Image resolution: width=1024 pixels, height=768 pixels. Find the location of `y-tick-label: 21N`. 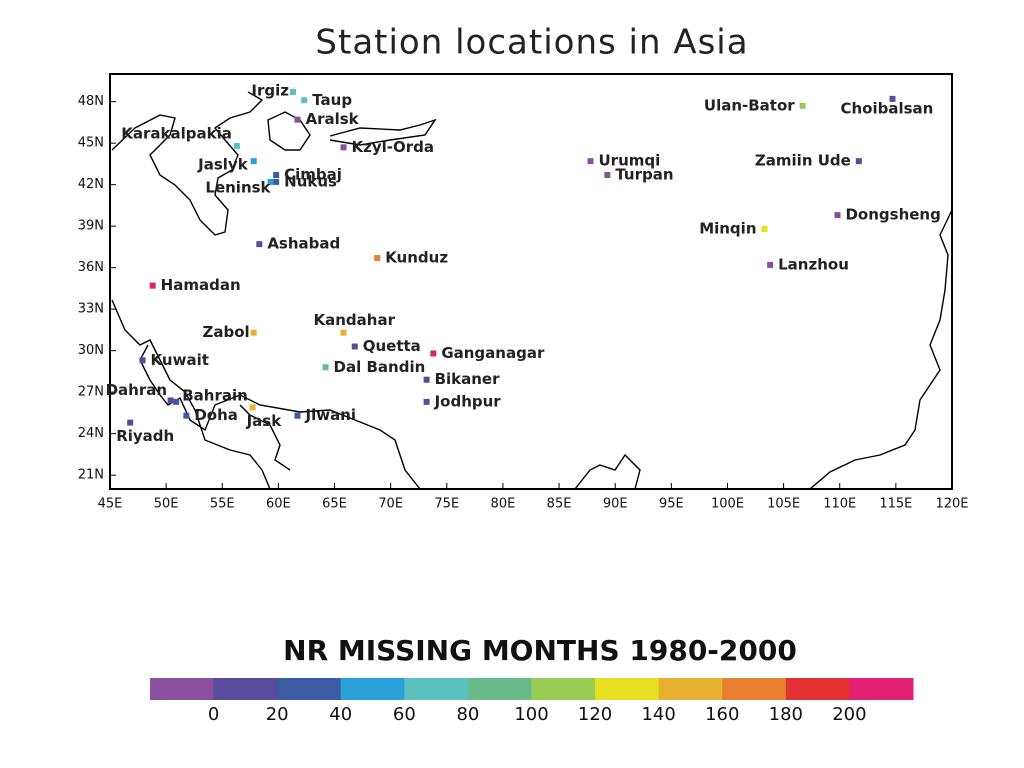

y-tick-label: 21N is located at coordinates (91, 475).